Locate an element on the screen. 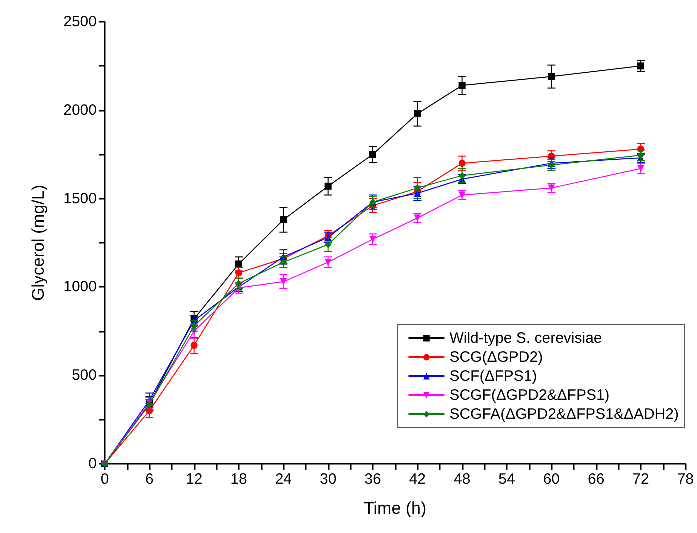 The image size is (697, 533). legend-label: SCG(ΔGPD2) is located at coordinates (497, 357).